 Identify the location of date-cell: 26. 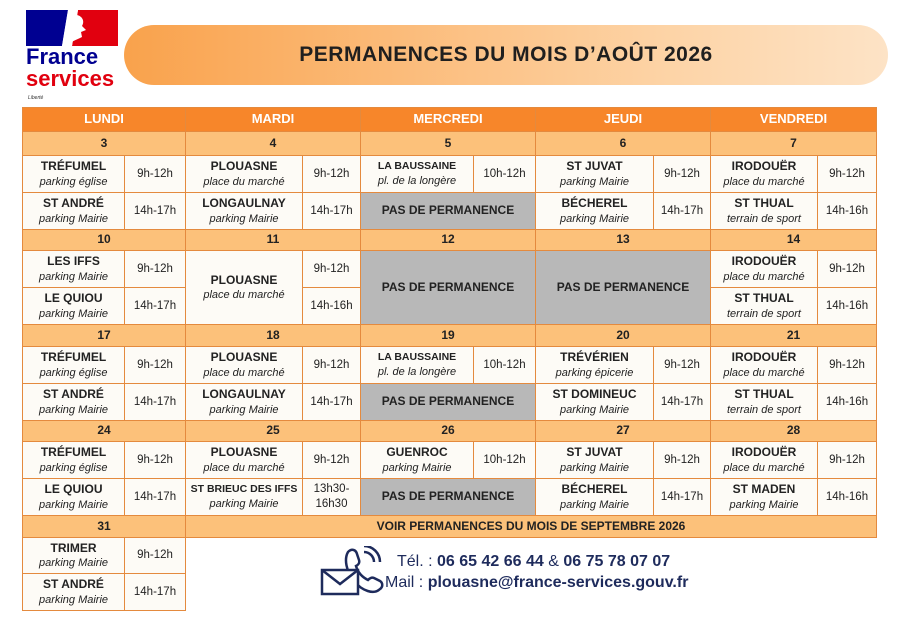
(448, 431).